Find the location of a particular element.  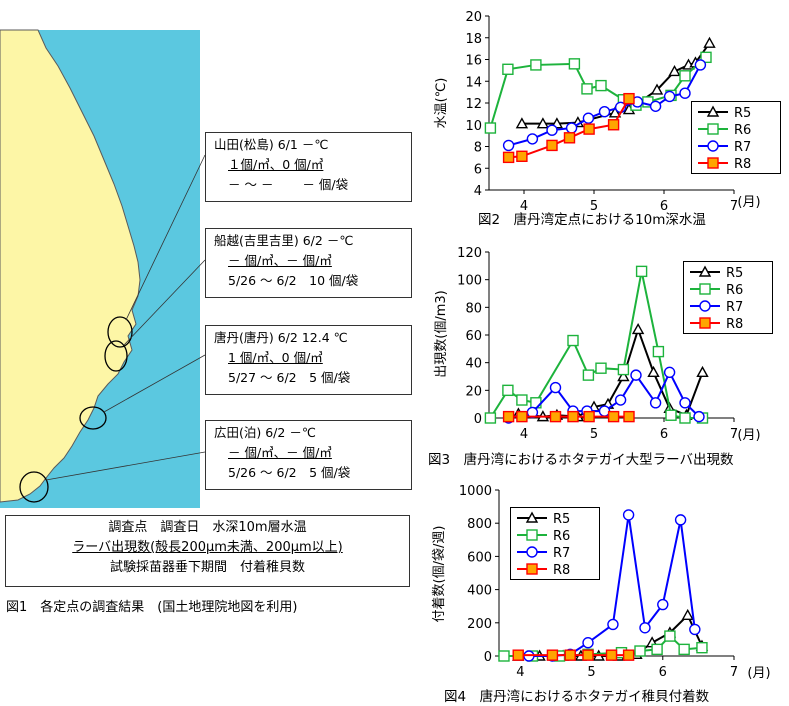

legend-marker-r7 is located at coordinates (532, 552).